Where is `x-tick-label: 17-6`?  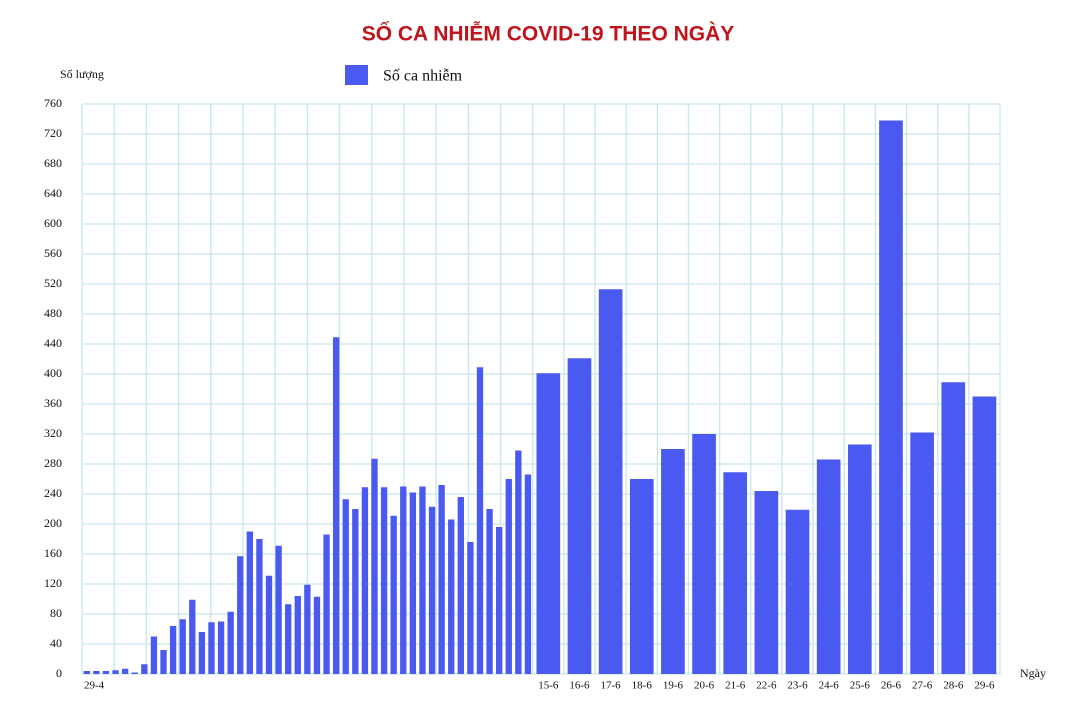
x-tick-label: 17-6 is located at coordinates (611, 686).